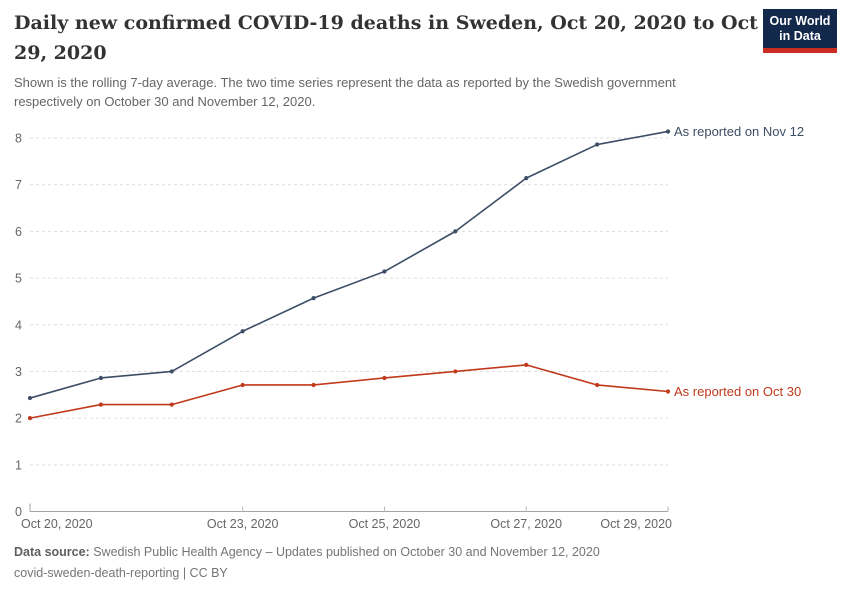 Image resolution: width=850 pixels, height=600 pixels. I want to click on license-line: covid-sweden-death-reporting | CC BY, so click(121, 572).